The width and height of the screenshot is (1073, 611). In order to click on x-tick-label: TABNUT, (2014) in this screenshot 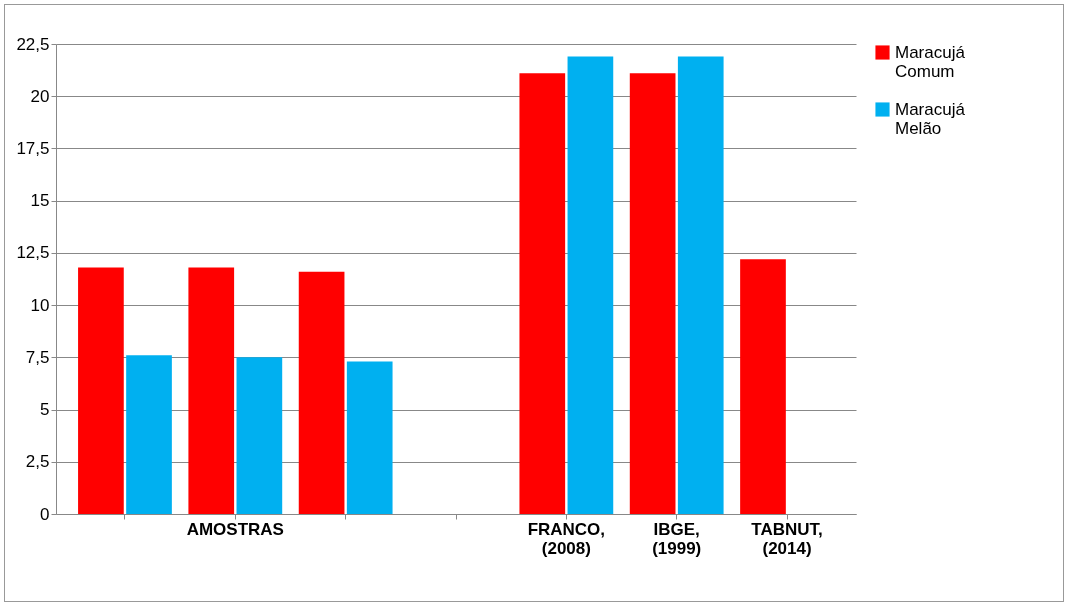, I will do `click(787, 538)`.